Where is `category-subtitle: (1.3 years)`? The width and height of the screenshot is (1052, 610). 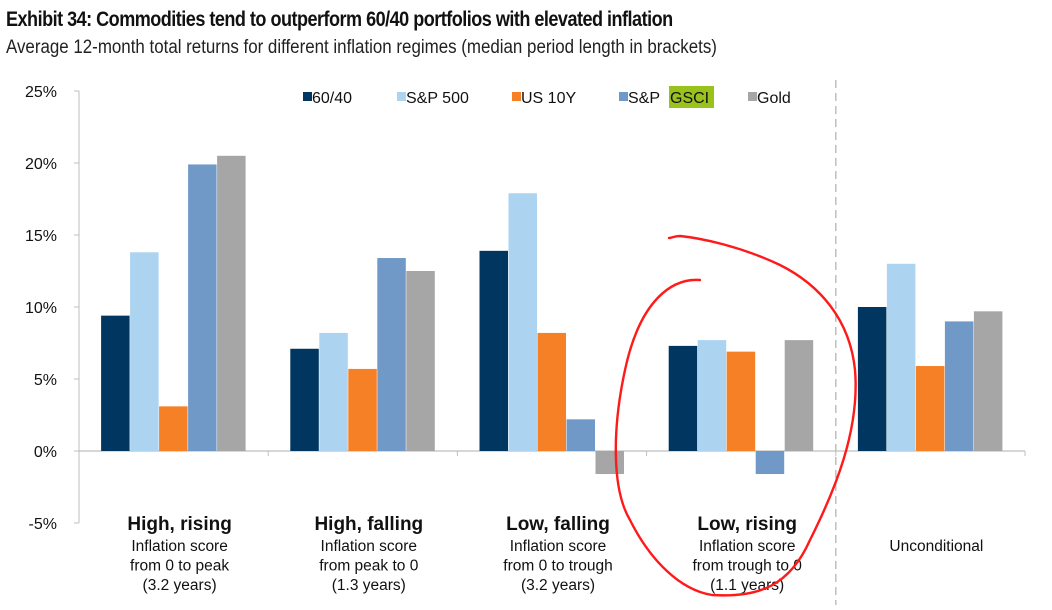 category-subtitle: (1.3 years) is located at coordinates (369, 585).